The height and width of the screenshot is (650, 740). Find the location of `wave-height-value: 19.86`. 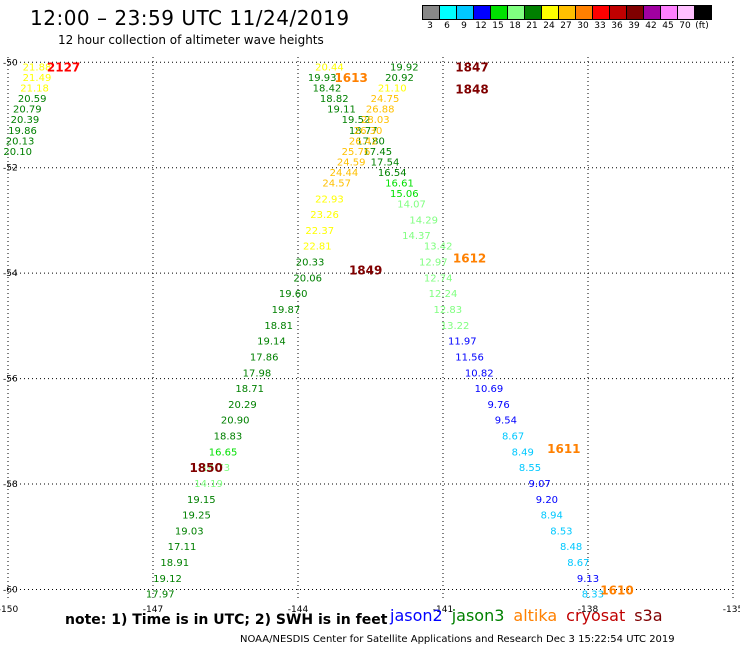

wave-height-value: 19.86 is located at coordinates (22, 131).